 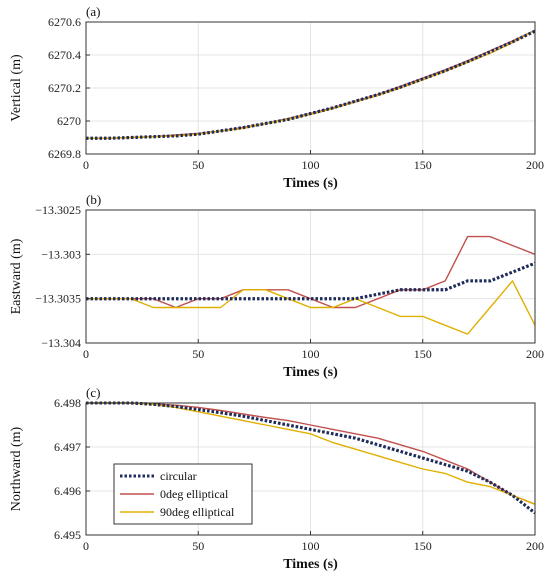 What do you see at coordinates (310, 564) in the screenshot?
I see `panel-c-x-axis-label: Times (s)` at bounding box center [310, 564].